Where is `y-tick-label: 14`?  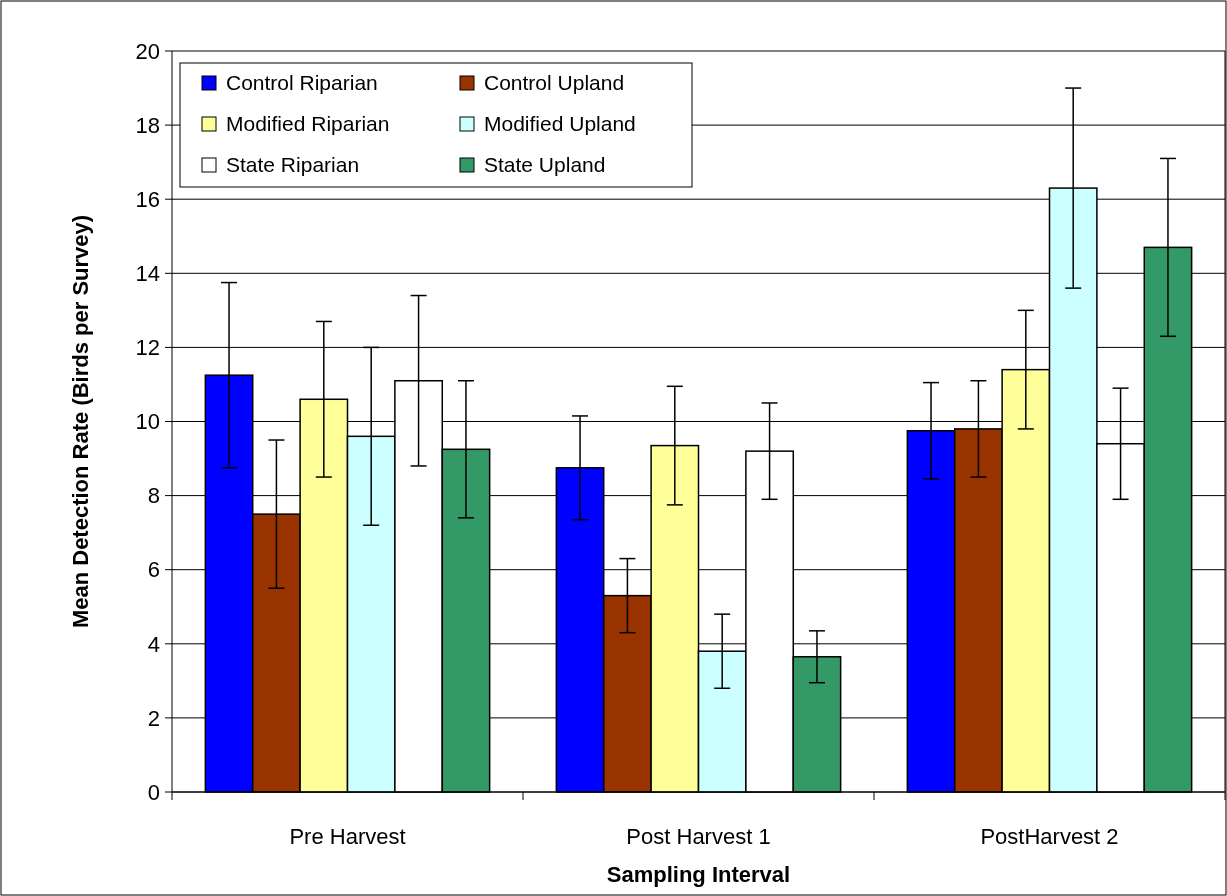 y-tick-label: 14 is located at coordinates (147, 273).